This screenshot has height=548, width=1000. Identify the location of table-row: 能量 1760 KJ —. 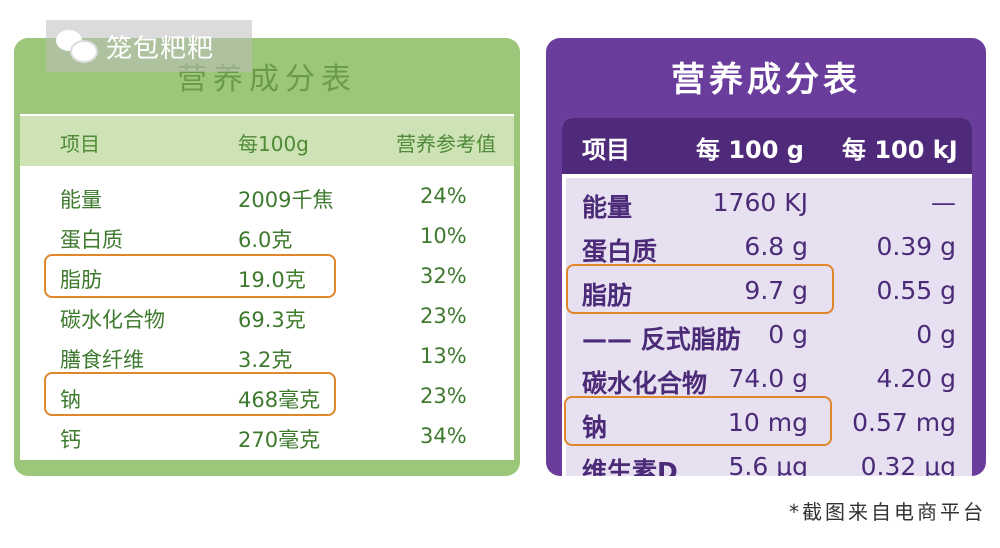
(769, 202).